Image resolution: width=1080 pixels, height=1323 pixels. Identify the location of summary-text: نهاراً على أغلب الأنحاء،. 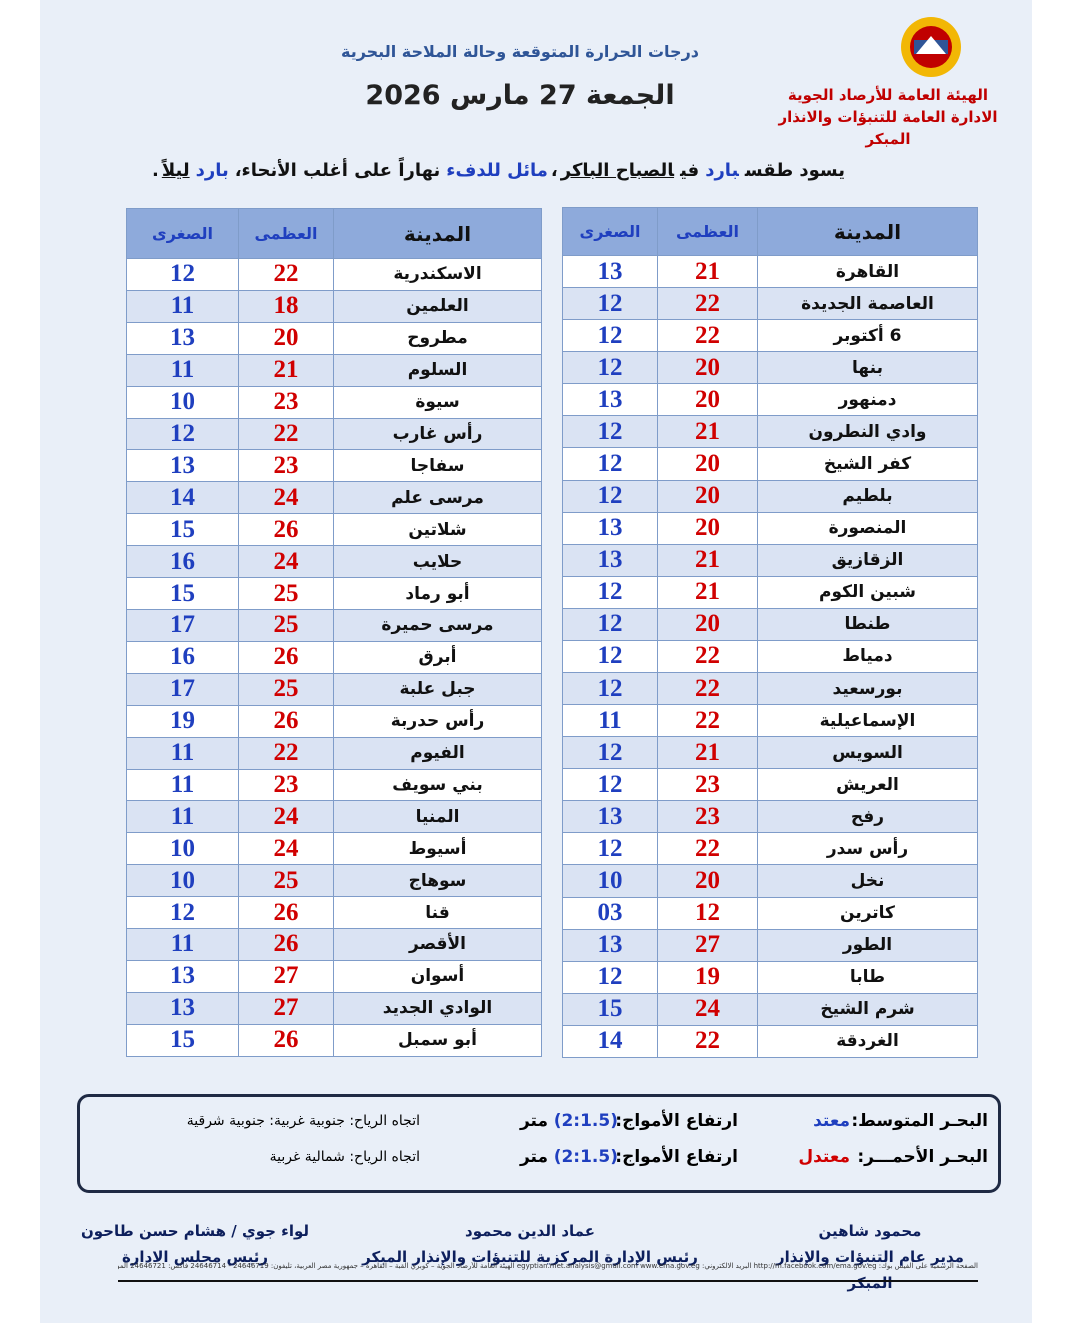
(337, 170).